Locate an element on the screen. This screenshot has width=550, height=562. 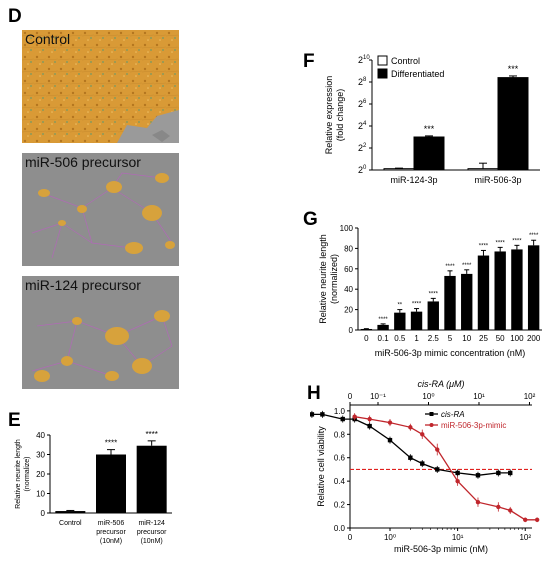
f-legend-label: Control is located at coordinates (405, 61).